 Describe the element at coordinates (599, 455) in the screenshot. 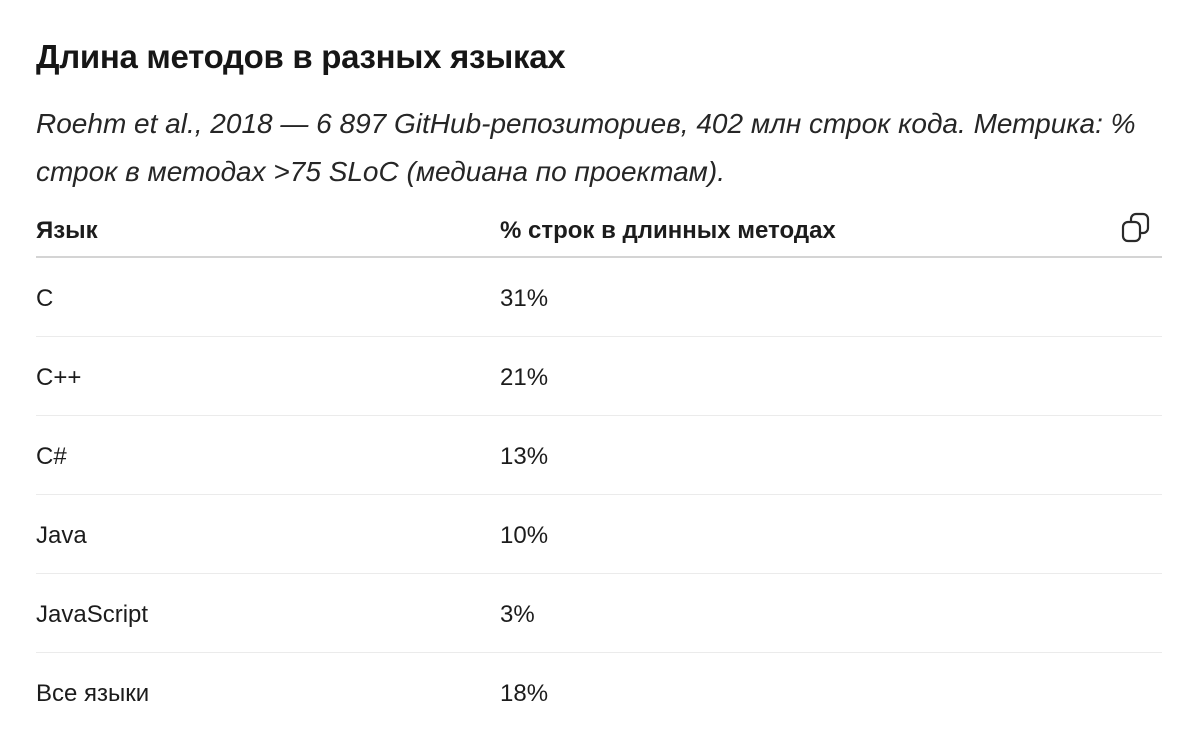

I see `table-row: C# 13%` at that location.